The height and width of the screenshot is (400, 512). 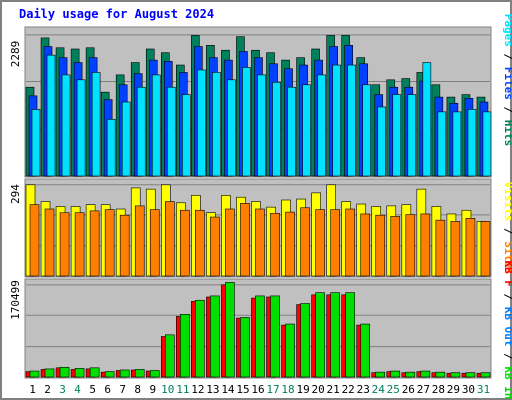 I want to click on legend-visits-sites: Visits / Sites, so click(x=507, y=228).